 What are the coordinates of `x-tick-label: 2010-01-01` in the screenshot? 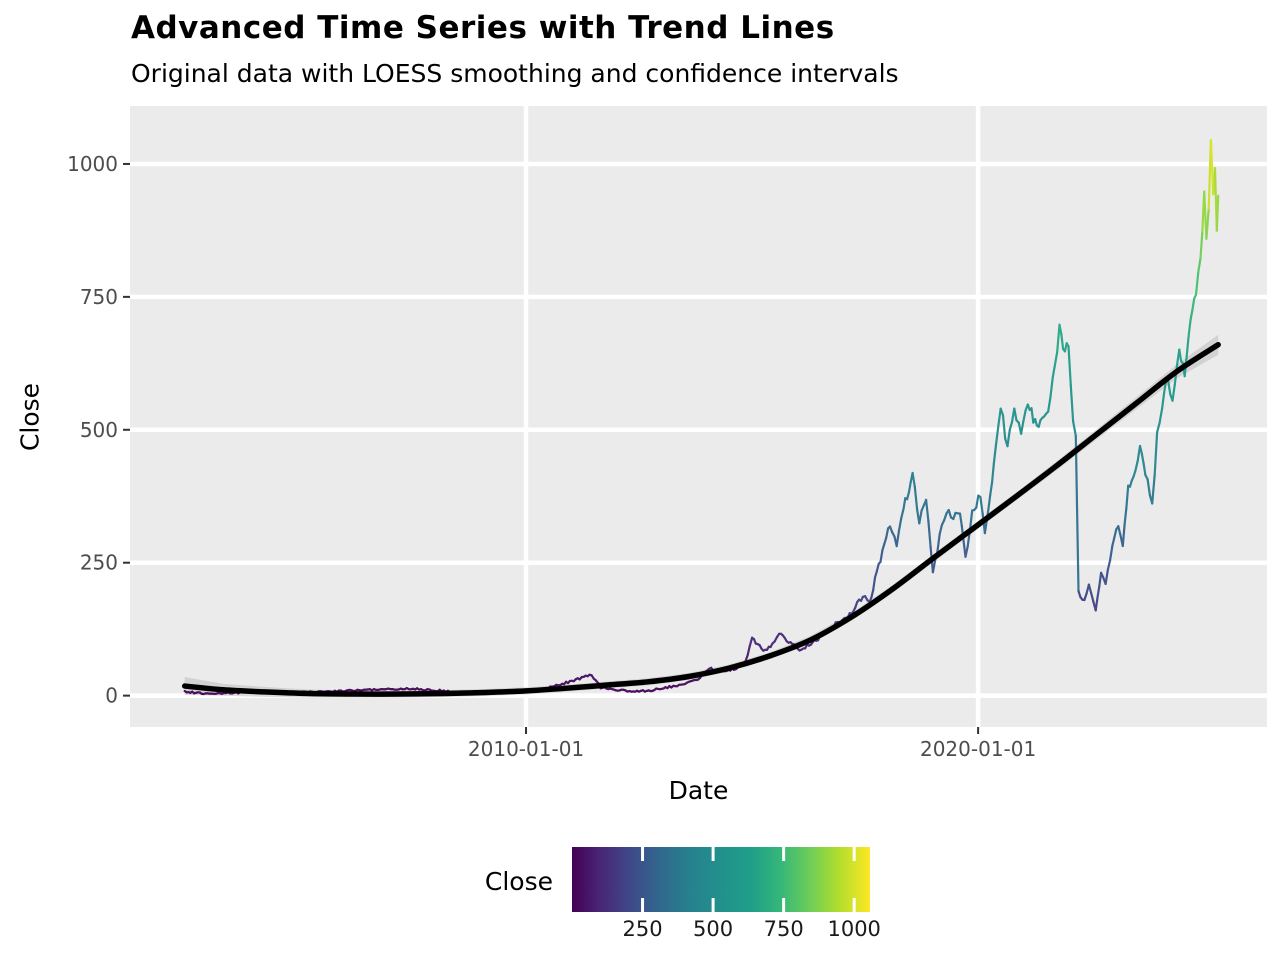 It's located at (526, 749).